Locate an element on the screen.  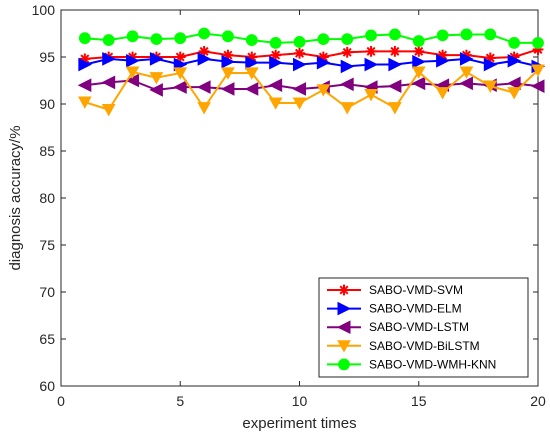
y-tick-label: 70 is located at coordinates (47, 292).